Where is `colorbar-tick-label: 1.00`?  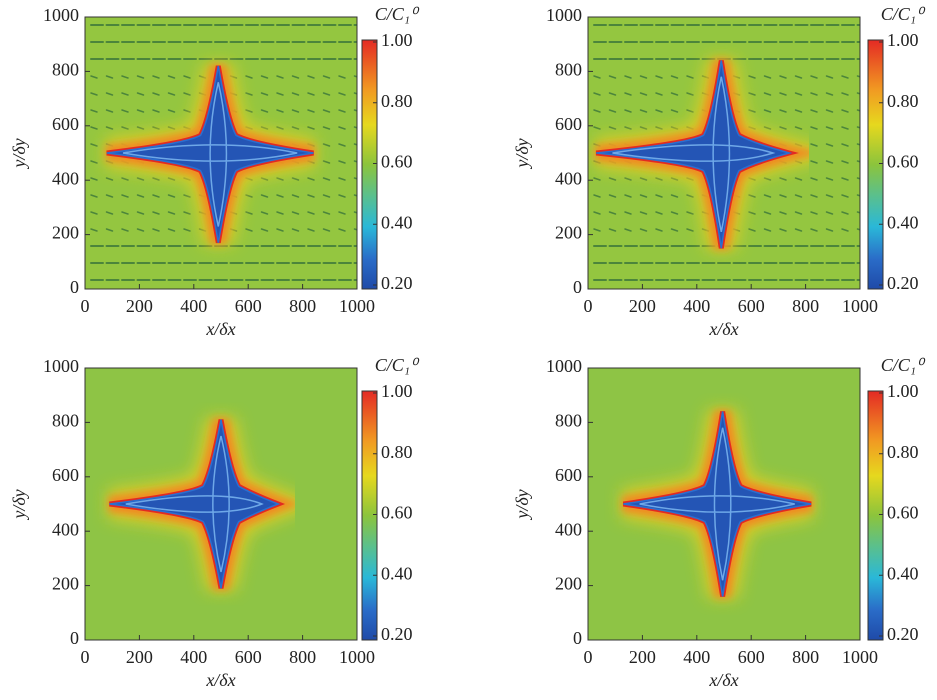 colorbar-tick-label: 1.00 is located at coordinates (903, 40).